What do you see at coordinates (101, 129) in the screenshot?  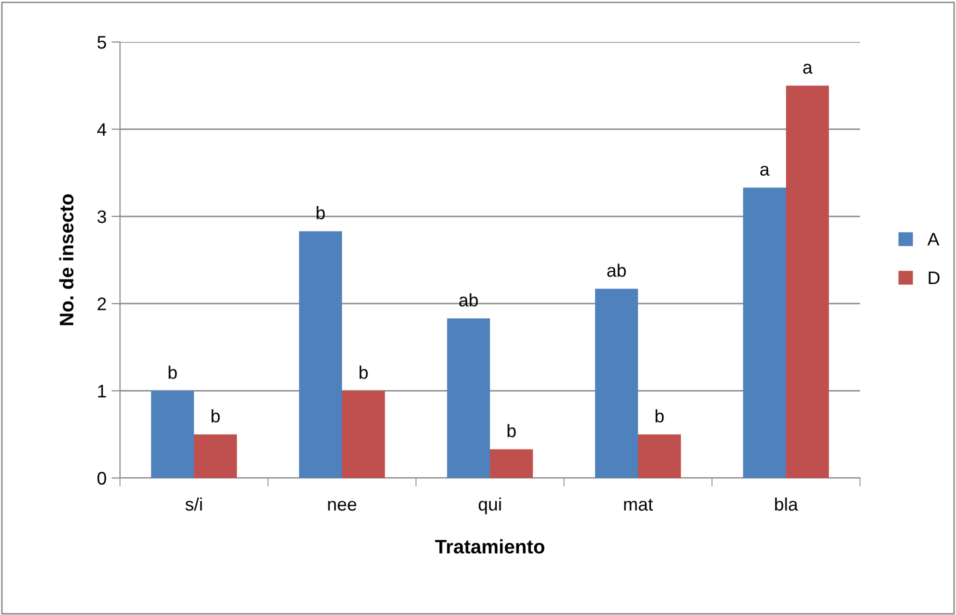 I see `y-tick-label: 4` at bounding box center [101, 129].